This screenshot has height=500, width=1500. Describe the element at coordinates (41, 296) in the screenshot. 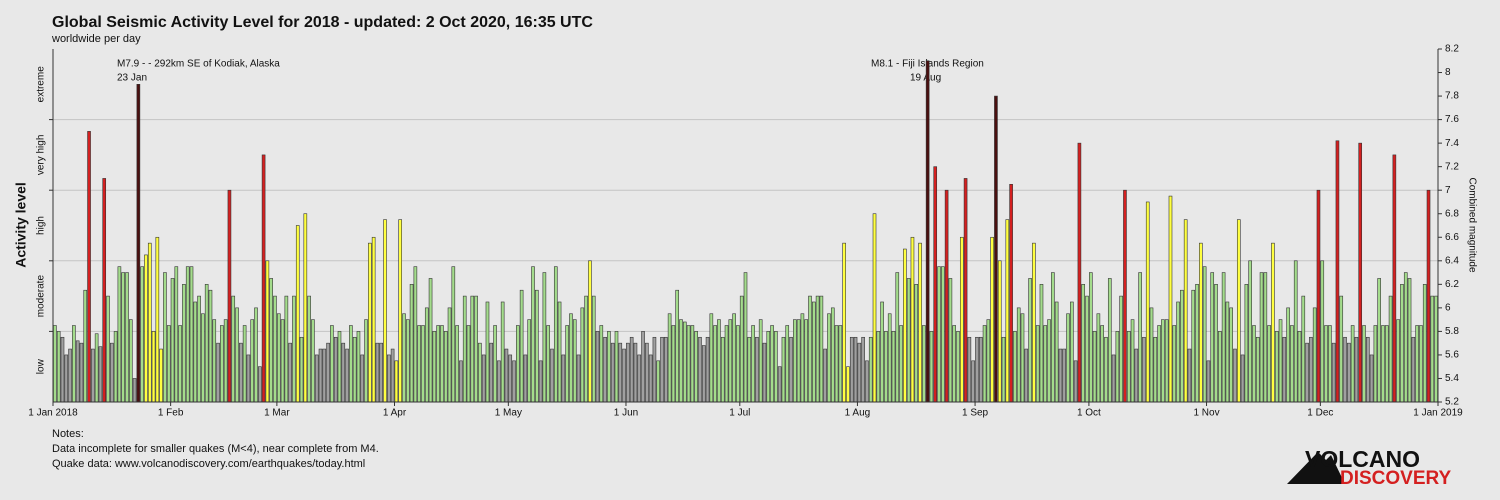

I see `level-label: moderate` at that location.